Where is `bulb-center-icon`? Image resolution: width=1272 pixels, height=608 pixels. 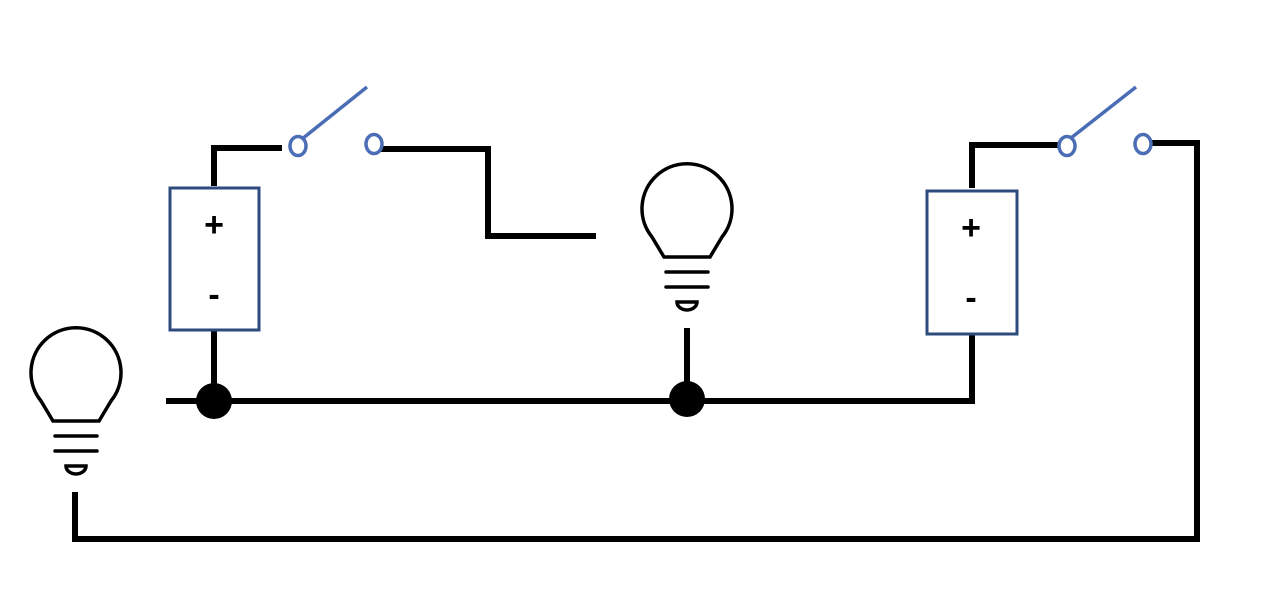
bulb-center-icon is located at coordinates (687, 237).